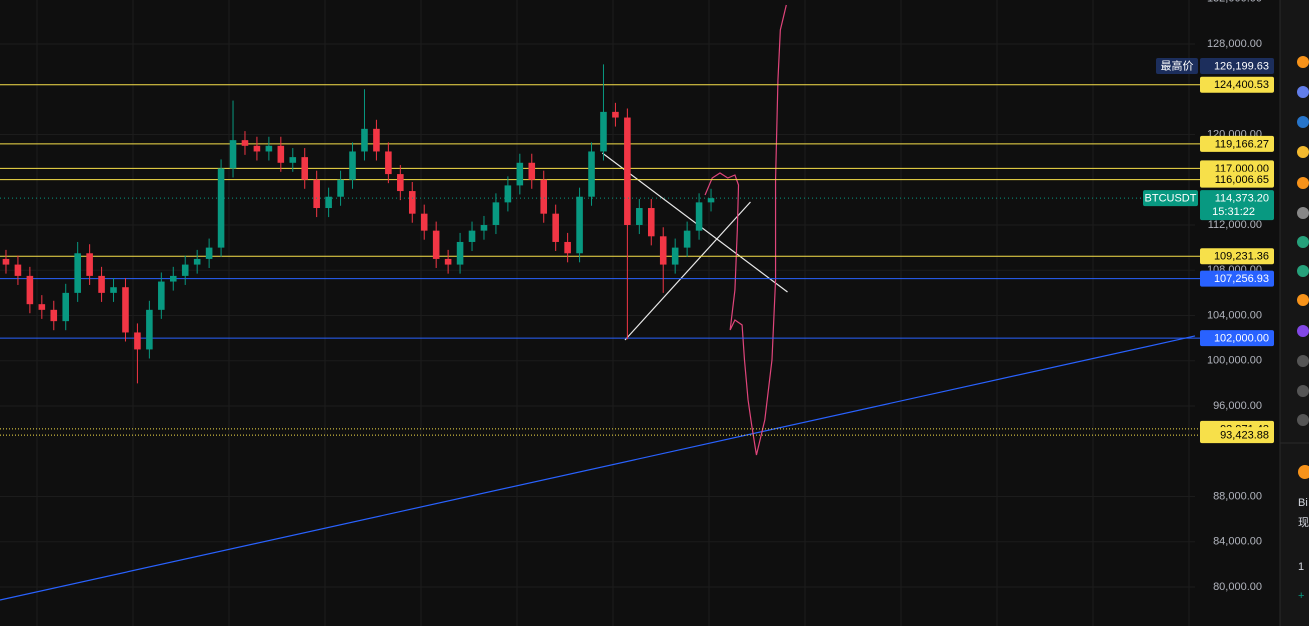  What do you see at coordinates (1234, 44) in the screenshot?
I see `y-tick-label: 128,000.00` at bounding box center [1234, 44].